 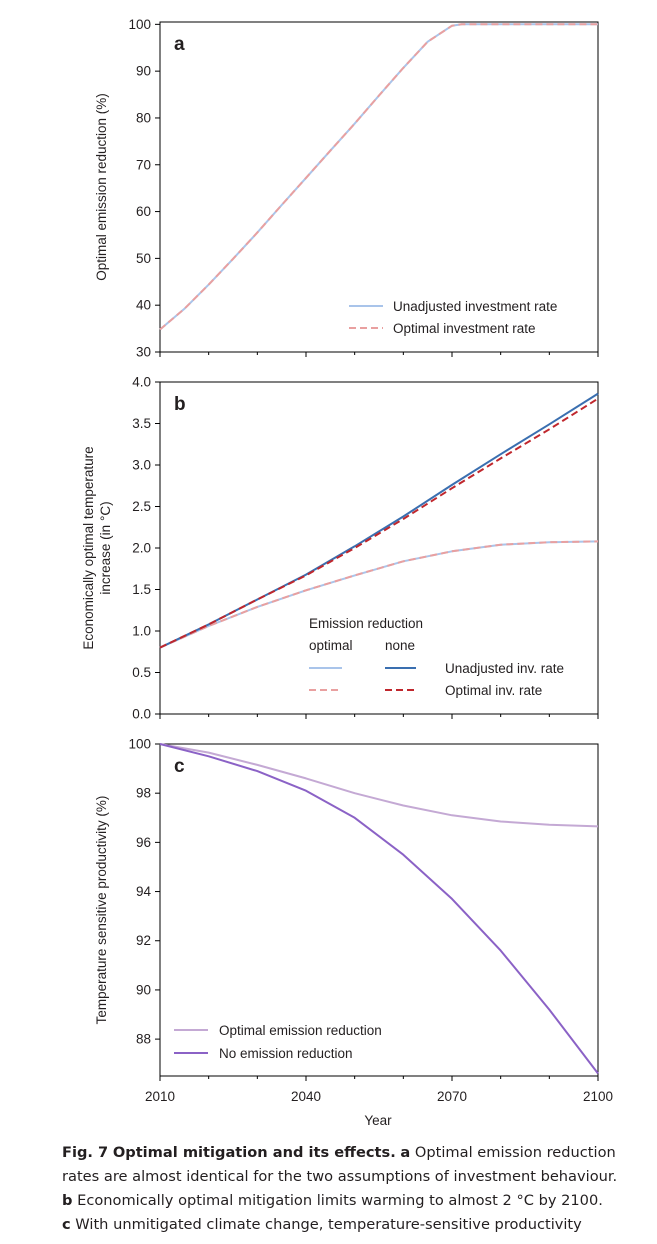 I want to click on panel-b-legend-row-label: Unadjusted inv. rate, so click(x=504, y=668).